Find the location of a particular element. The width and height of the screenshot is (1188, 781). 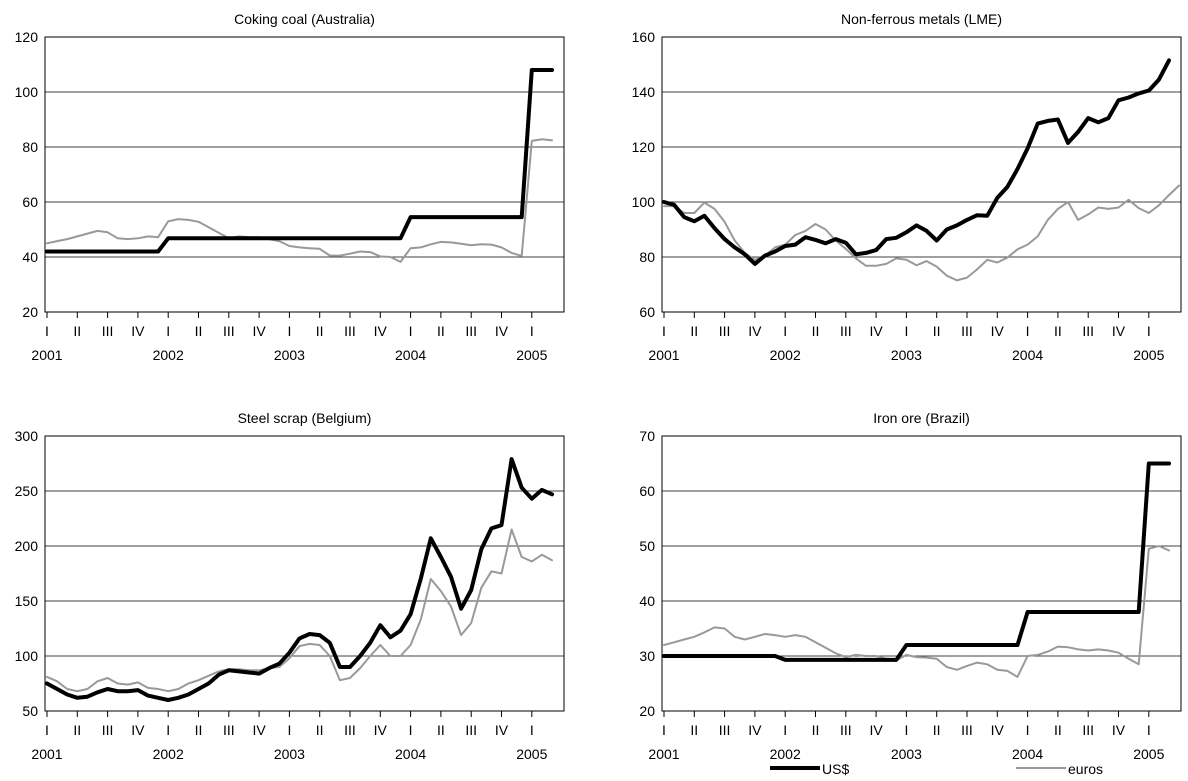

y-tick-label: 60 is located at coordinates (647, 491).